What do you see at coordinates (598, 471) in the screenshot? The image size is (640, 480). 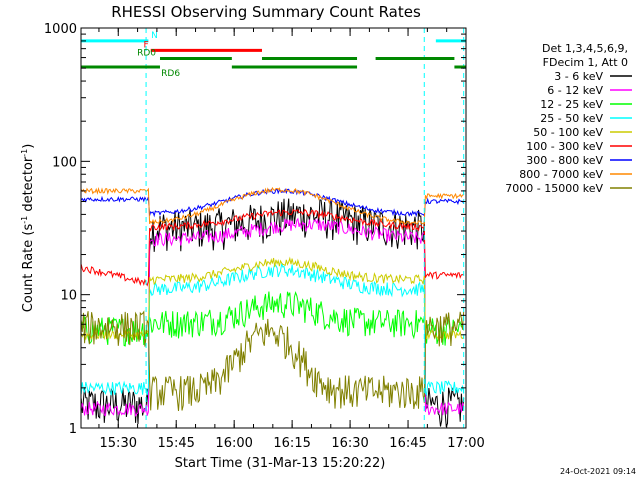 I see `footer-date: 24-Oct-2021 09:14` at bounding box center [598, 471].